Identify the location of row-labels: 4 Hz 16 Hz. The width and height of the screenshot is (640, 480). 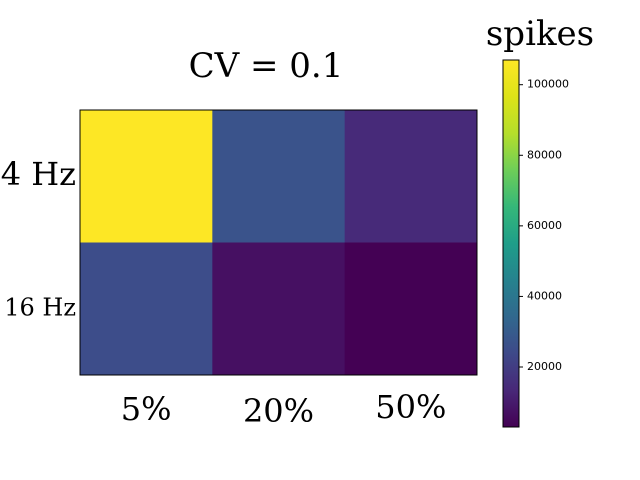
(38, 238).